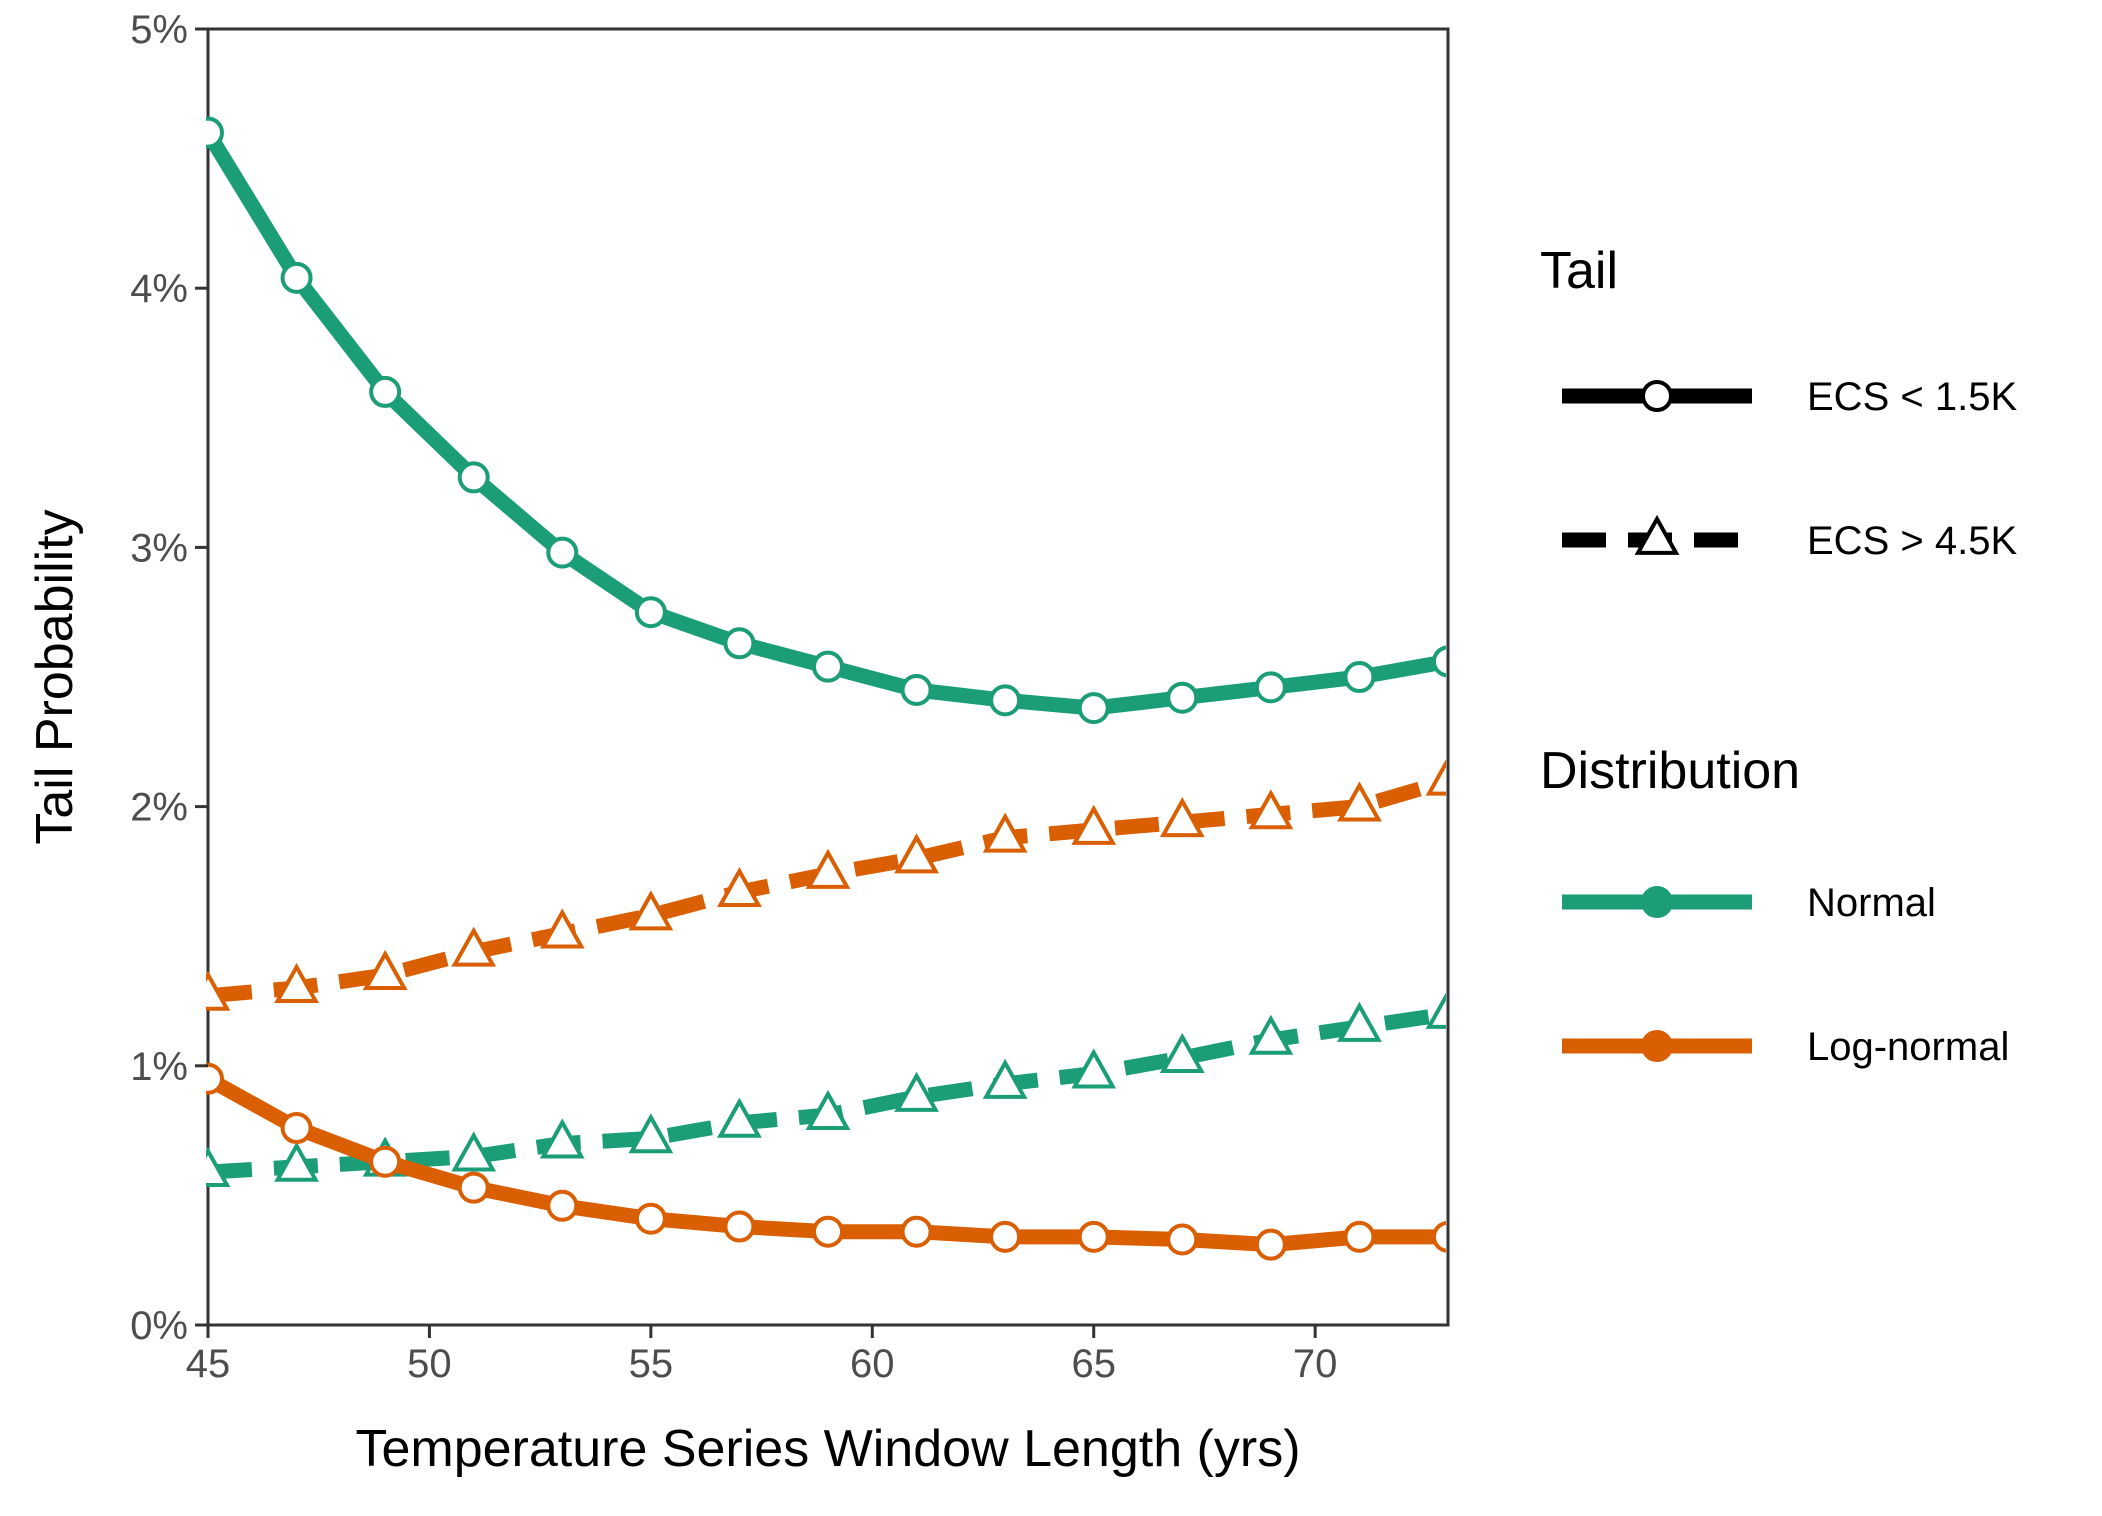 The image size is (2102, 1516). I want to click on y-tick-label: 1%, so click(159, 1067).